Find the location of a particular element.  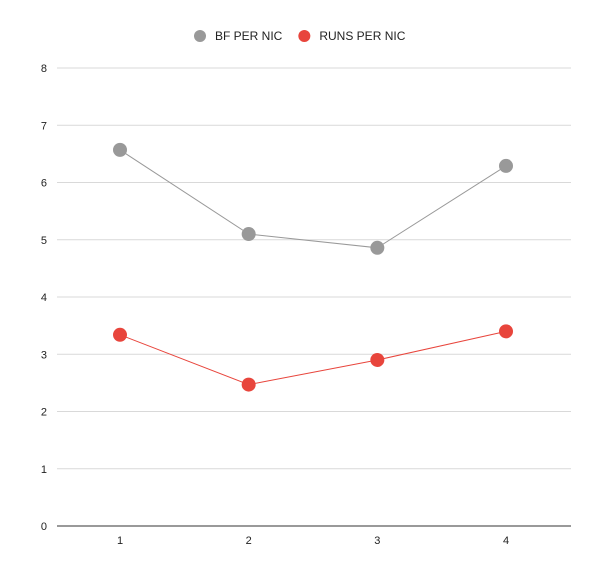

legend: BF PER NIC RUNS PER NIC is located at coordinates (300, 36).